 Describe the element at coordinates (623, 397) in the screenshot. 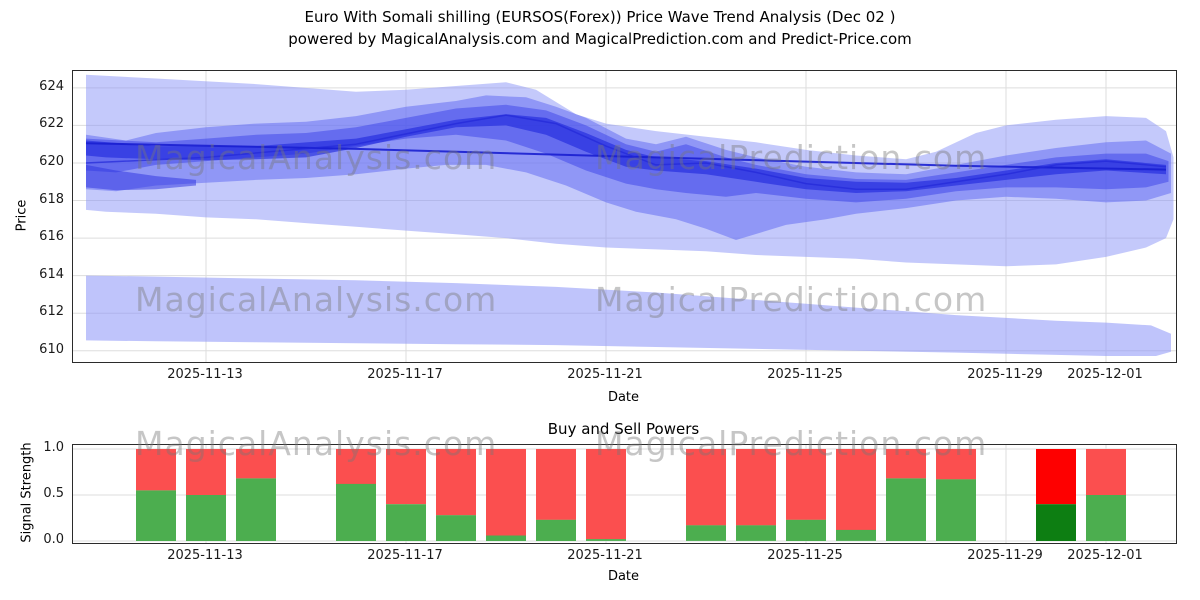

I see `price-xaxis-label: Date` at that location.